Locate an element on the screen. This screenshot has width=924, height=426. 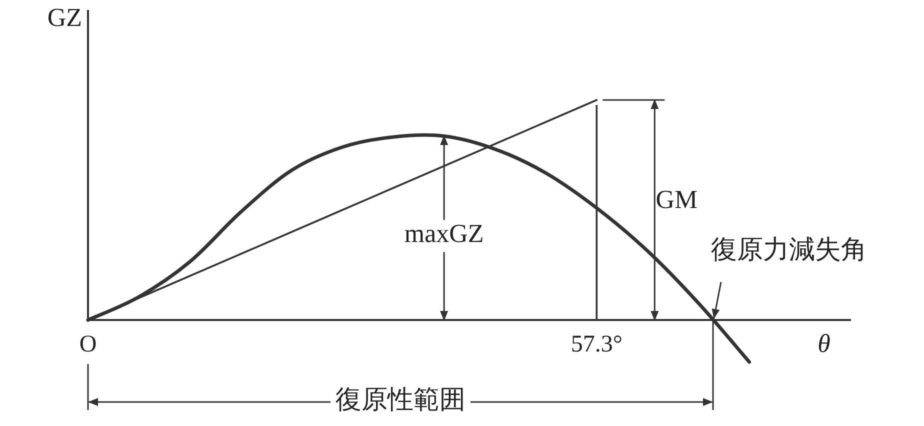
x-tick-label: 57.3° is located at coordinates (596, 345).